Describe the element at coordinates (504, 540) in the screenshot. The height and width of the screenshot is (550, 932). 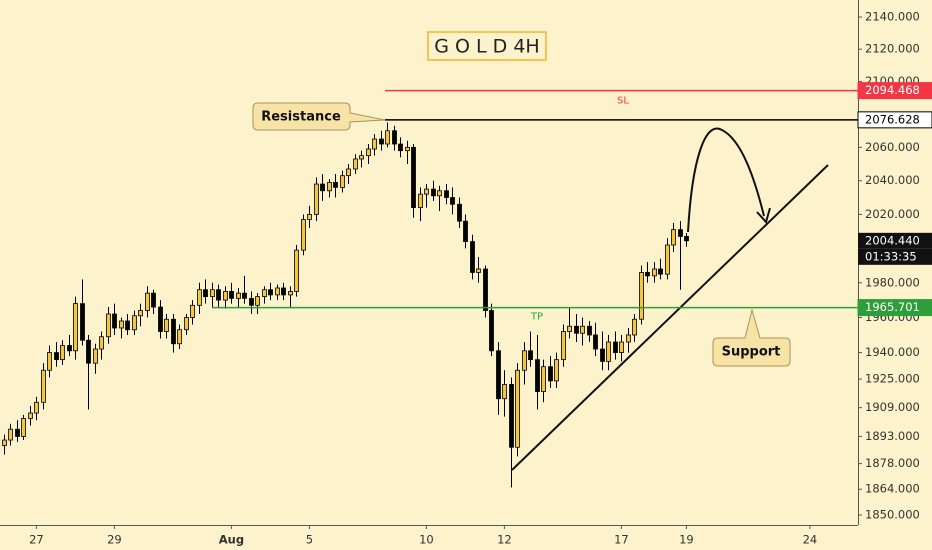
I see `x-tick-label: 12` at that location.